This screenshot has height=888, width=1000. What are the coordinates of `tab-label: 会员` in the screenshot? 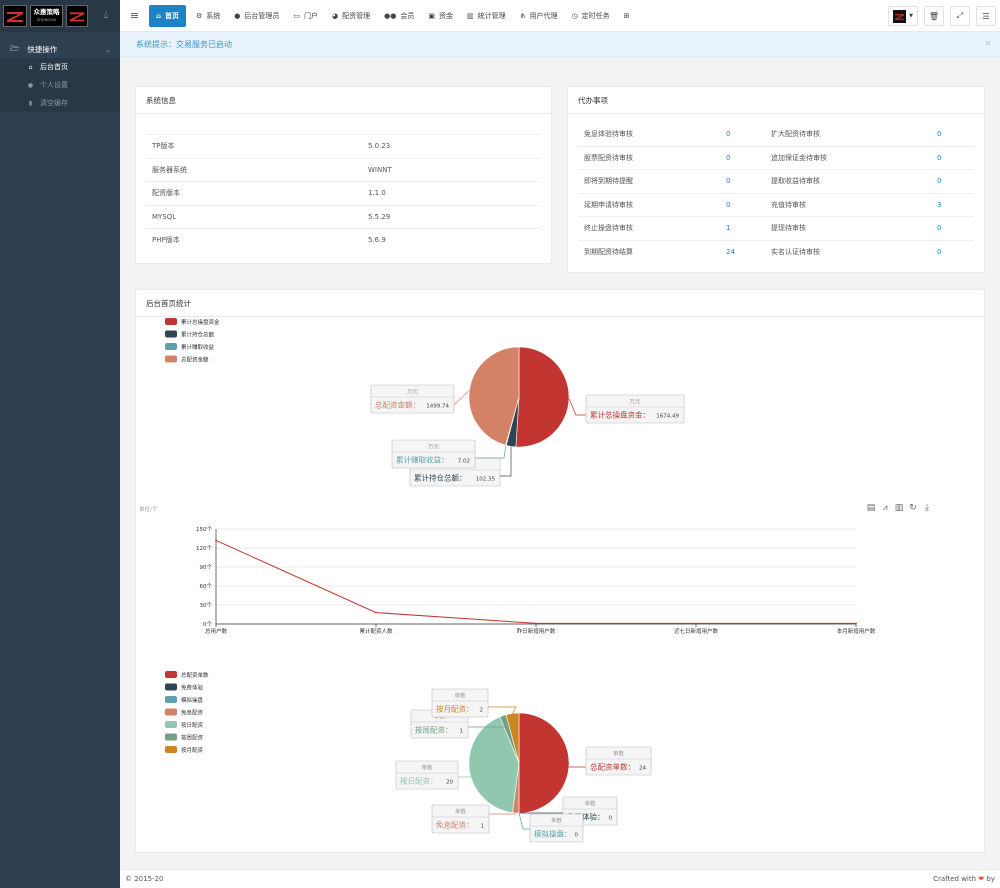 It's located at (407, 15).